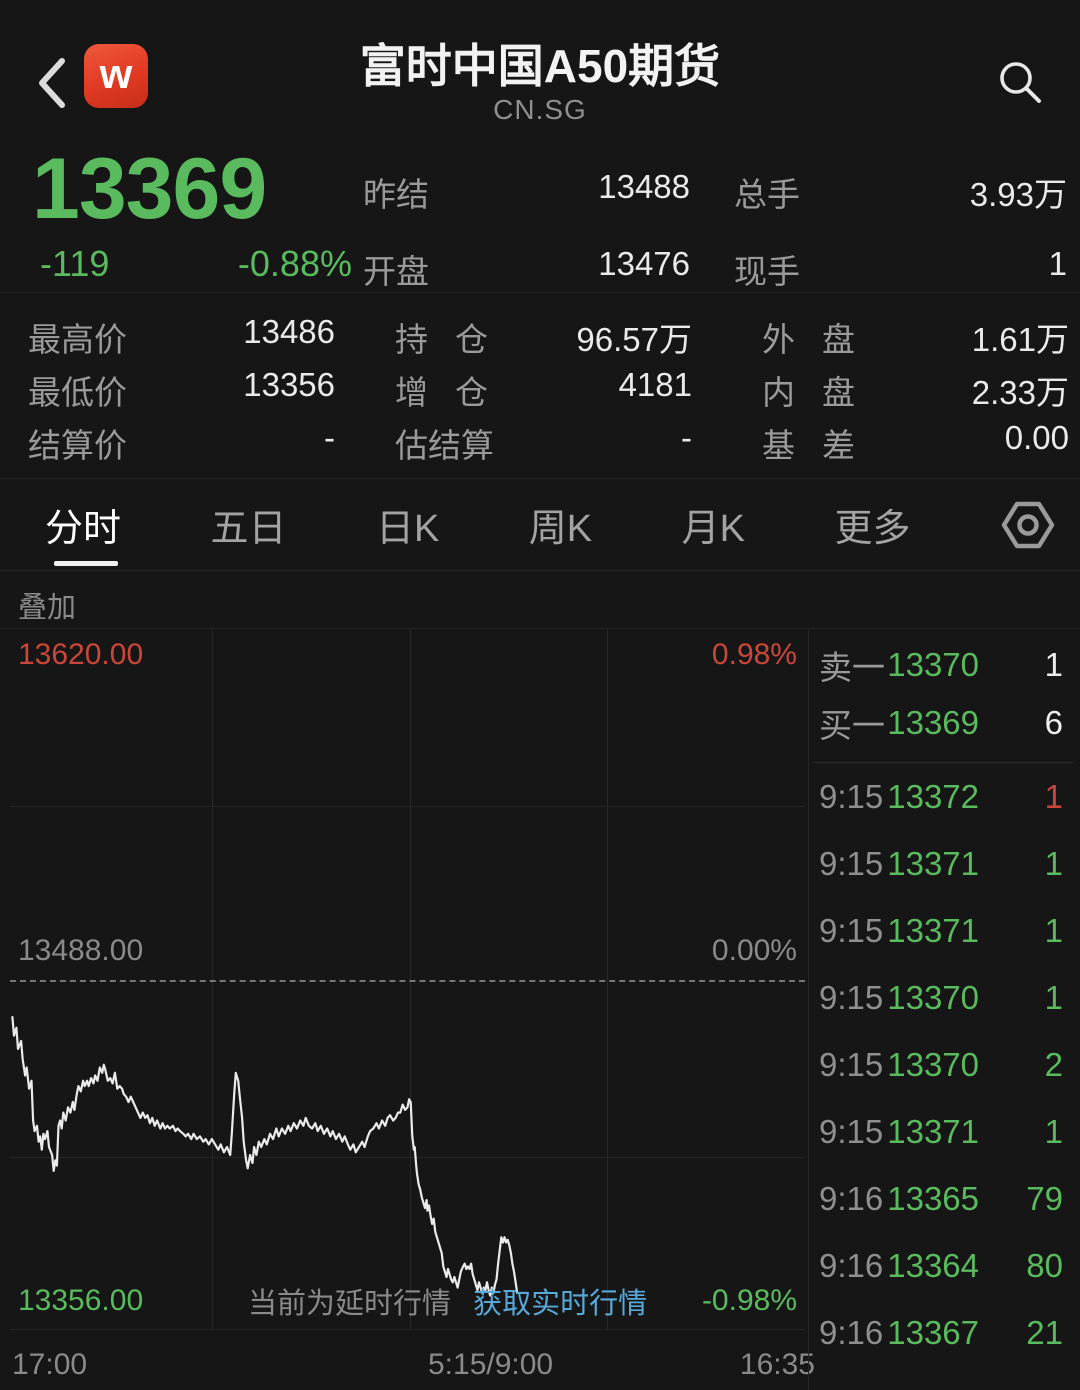 The image size is (1080, 1390). I want to click on chart-settings-button, so click(1028, 525).